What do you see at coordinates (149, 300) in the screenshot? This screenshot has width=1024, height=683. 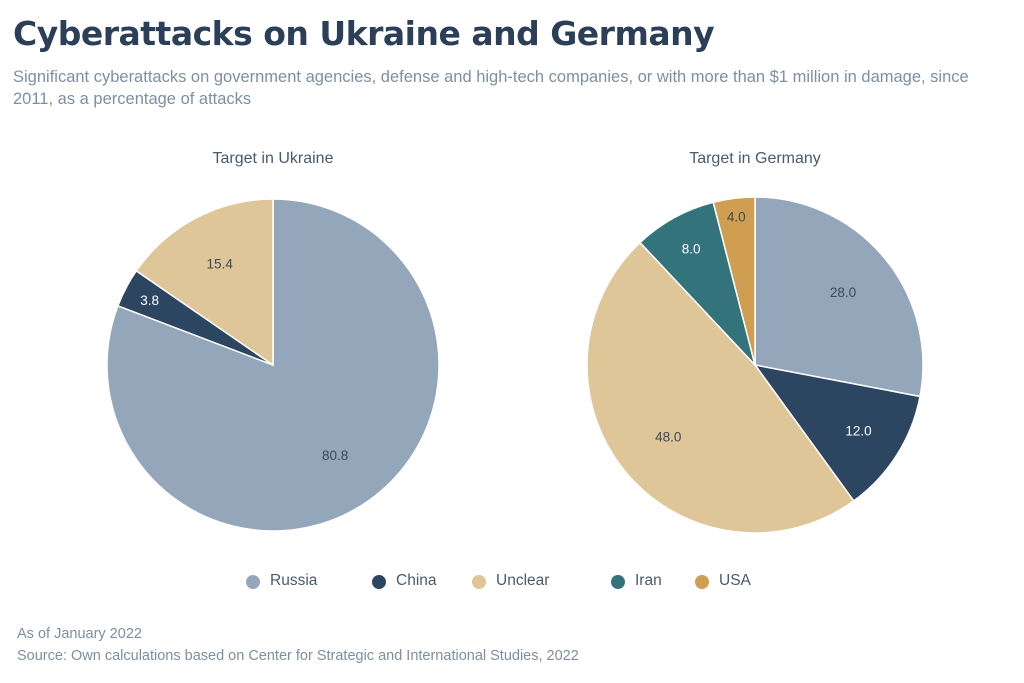 I see `pie-target-in-ukraine-label-china: 3.8` at bounding box center [149, 300].